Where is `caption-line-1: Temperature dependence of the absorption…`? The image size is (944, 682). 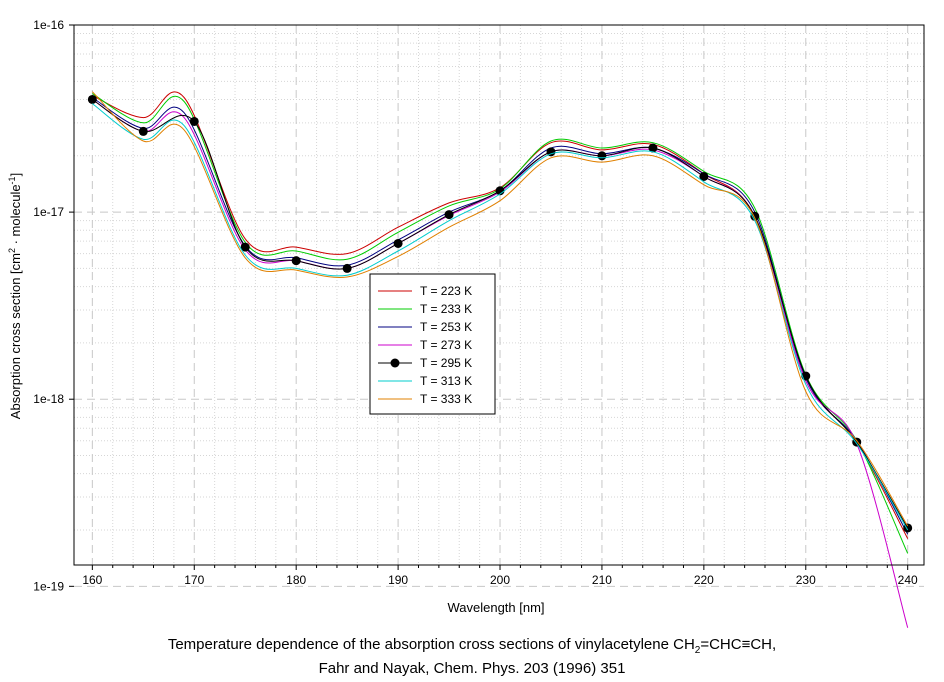
caption-line-1: Temperature dependence of the absorption… is located at coordinates (472, 646).